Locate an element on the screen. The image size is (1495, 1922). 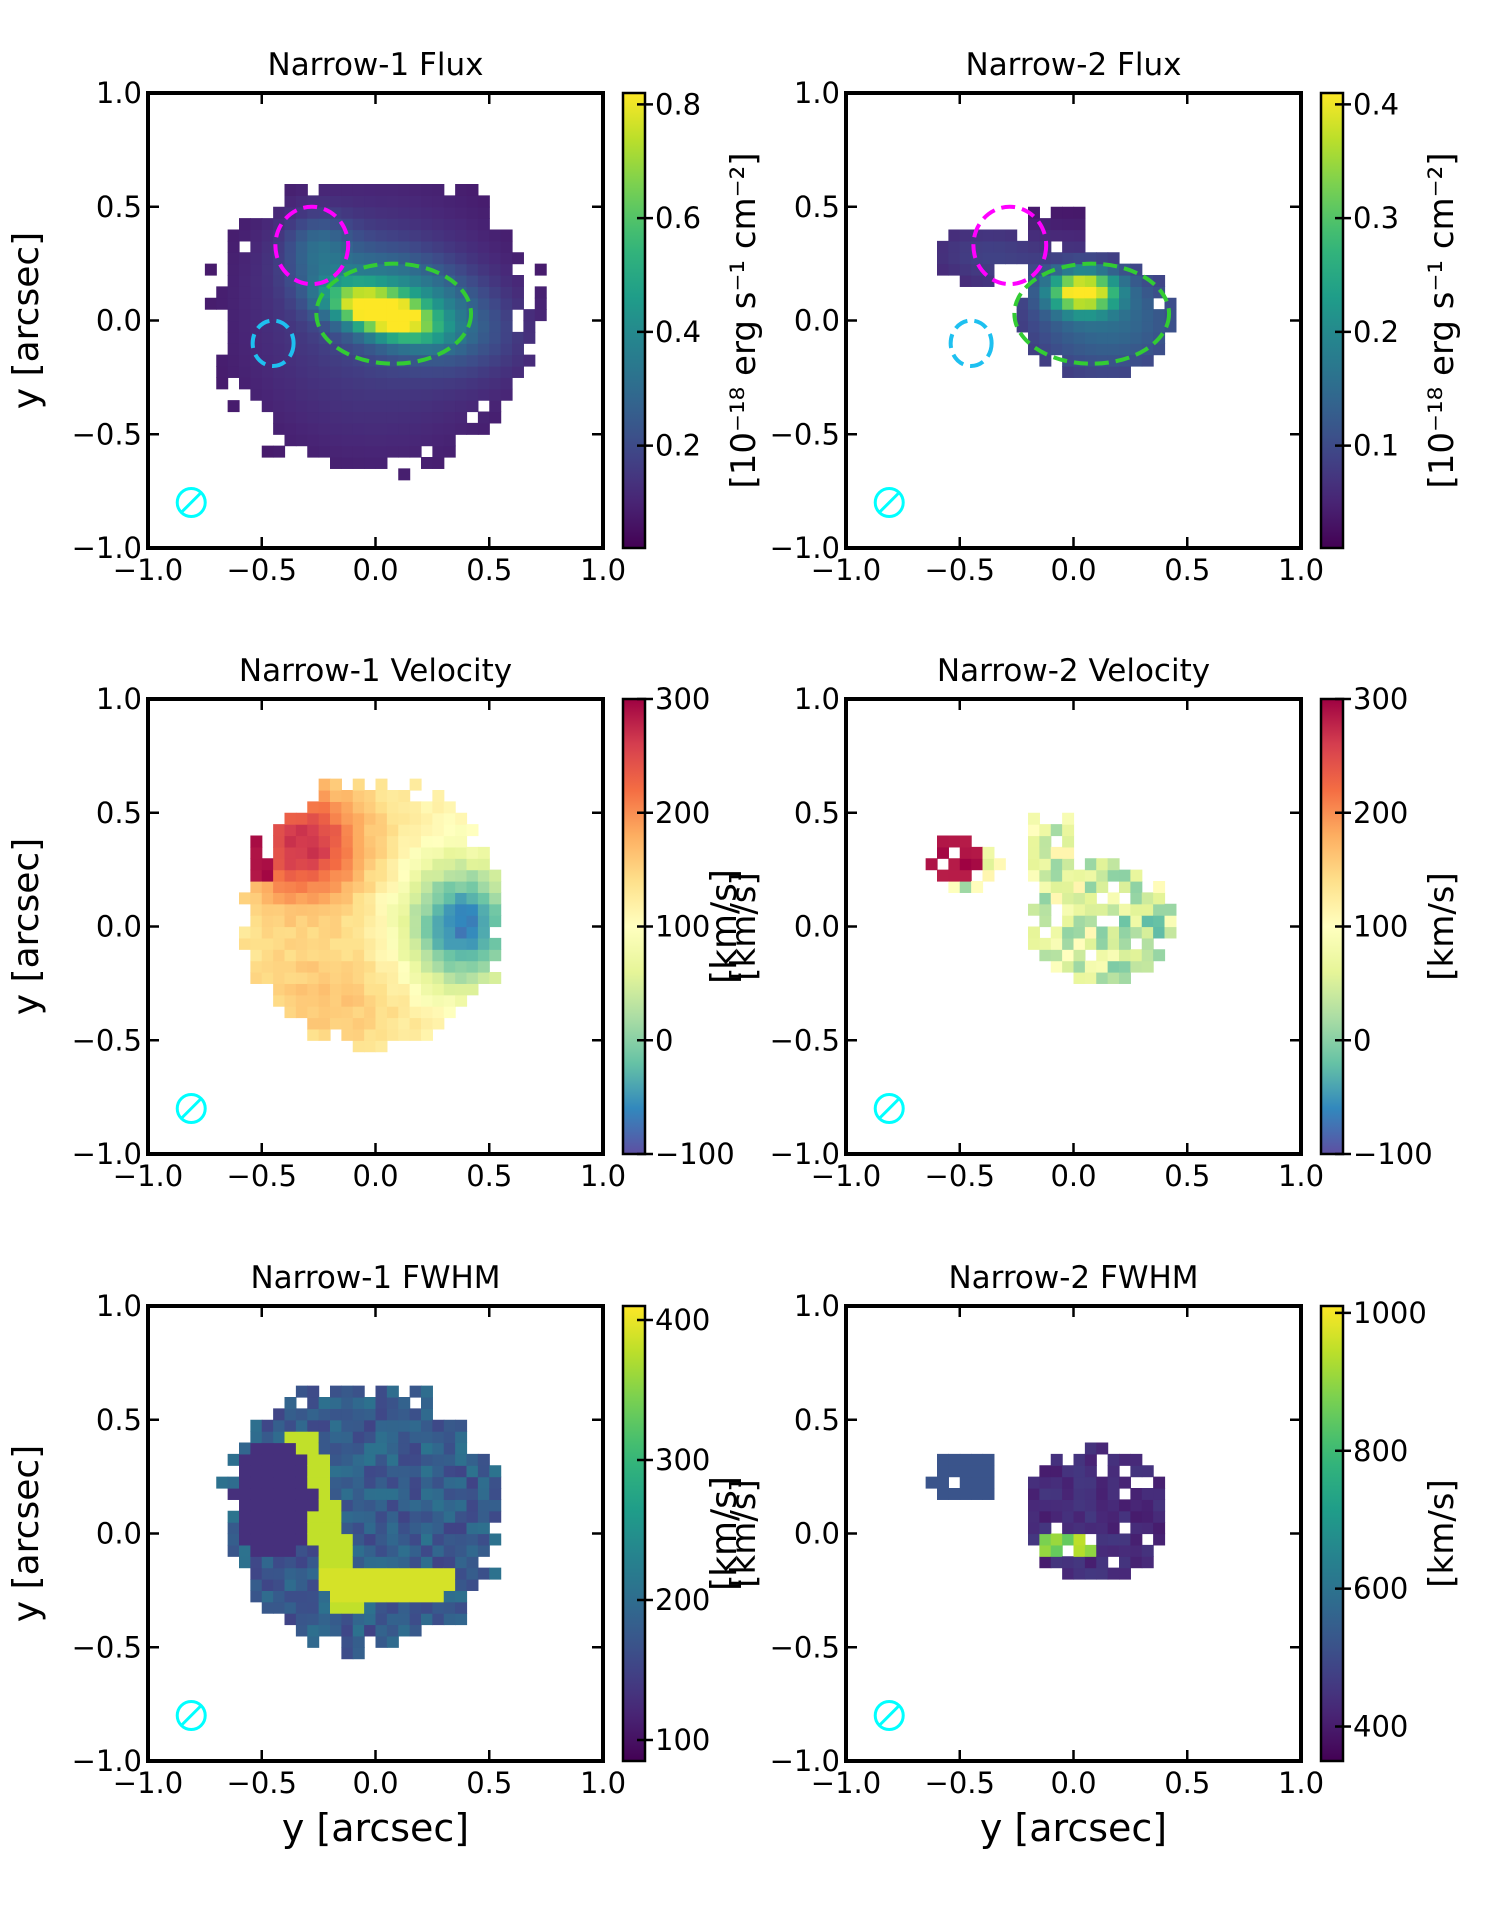
colorbar-tick-label: 0.1 is located at coordinates (1376, 446).